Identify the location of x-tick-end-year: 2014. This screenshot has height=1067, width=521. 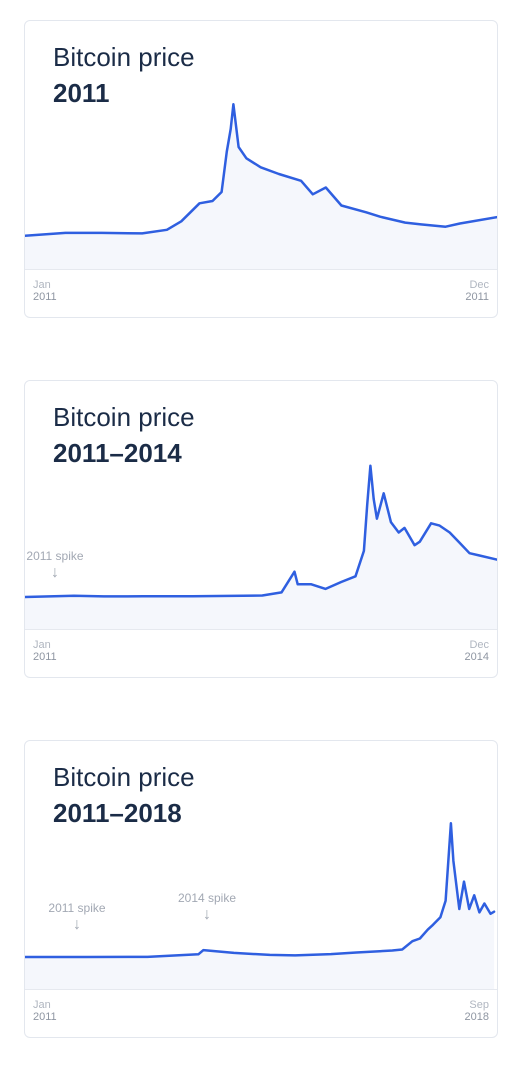
(476, 657).